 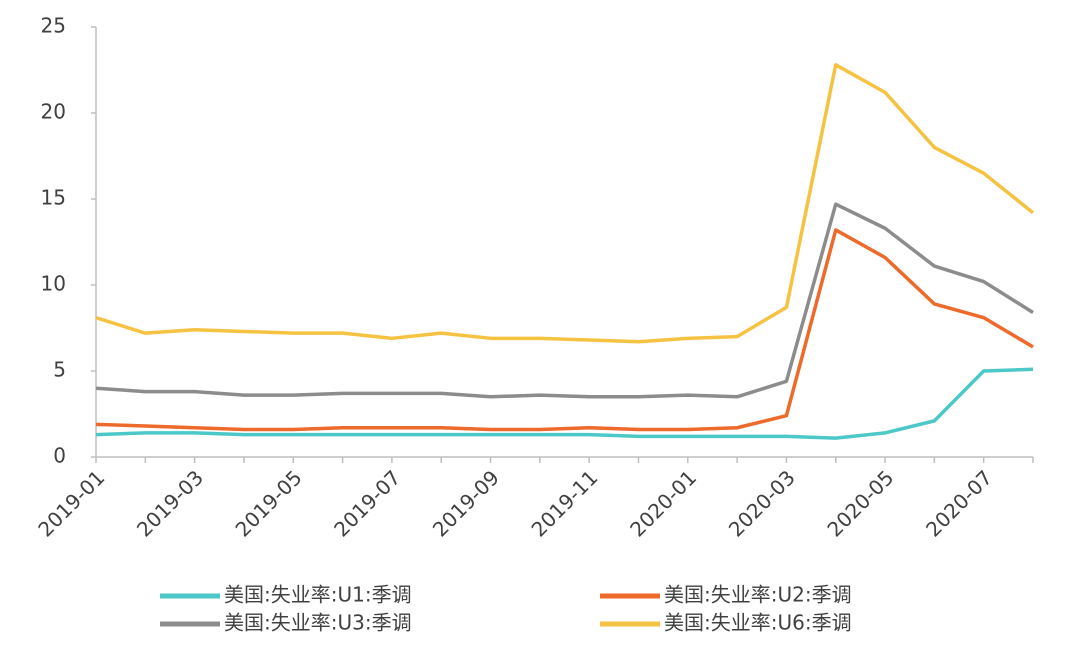 I want to click on y-tick-label: 25, so click(x=53, y=26).